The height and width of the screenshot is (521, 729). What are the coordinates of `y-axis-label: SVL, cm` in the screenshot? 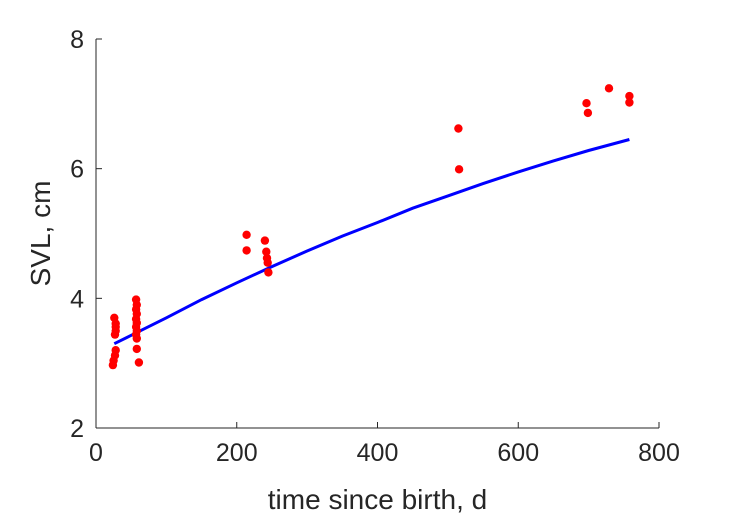 It's located at (40, 234).